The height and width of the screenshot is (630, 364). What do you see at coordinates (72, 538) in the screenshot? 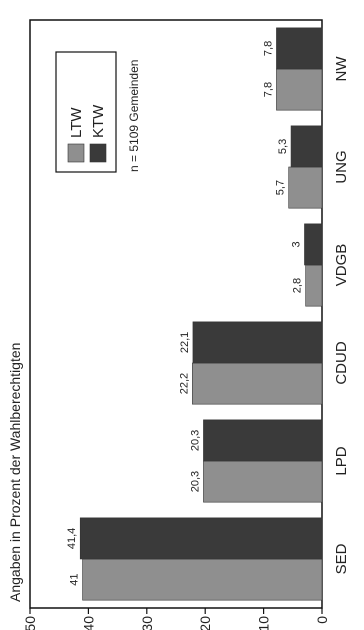
I see `bar-value-label: 41,4` at bounding box center [72, 538].